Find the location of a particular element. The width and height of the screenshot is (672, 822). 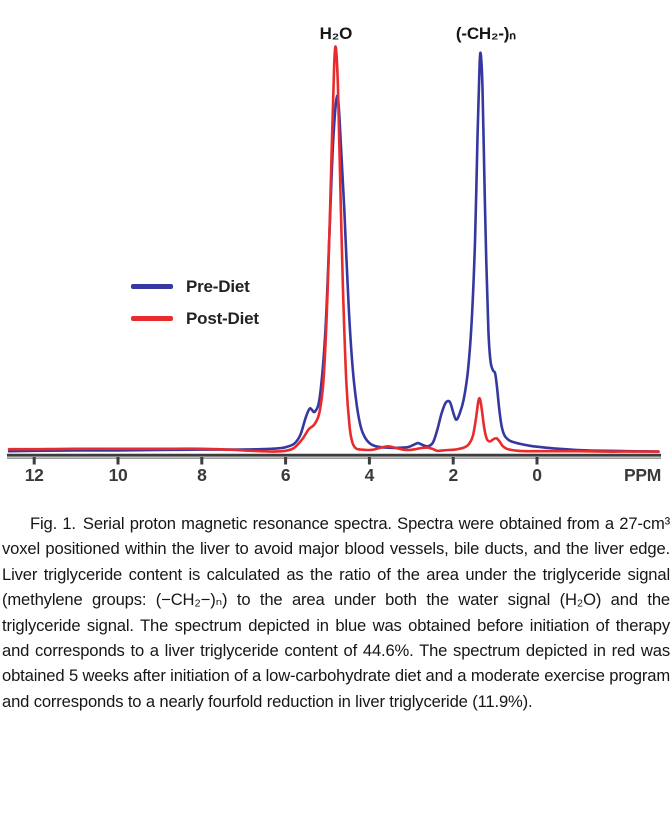

legend-item-post-diet: Post-Diet is located at coordinates (195, 318).